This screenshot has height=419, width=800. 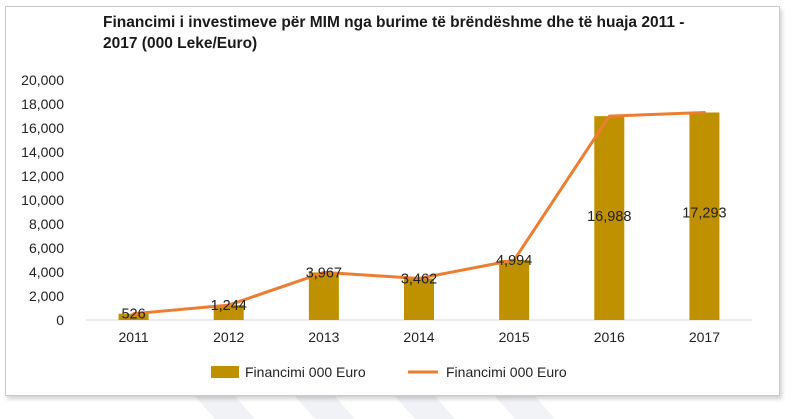 I want to click on data-label: 526, so click(x=133, y=315).